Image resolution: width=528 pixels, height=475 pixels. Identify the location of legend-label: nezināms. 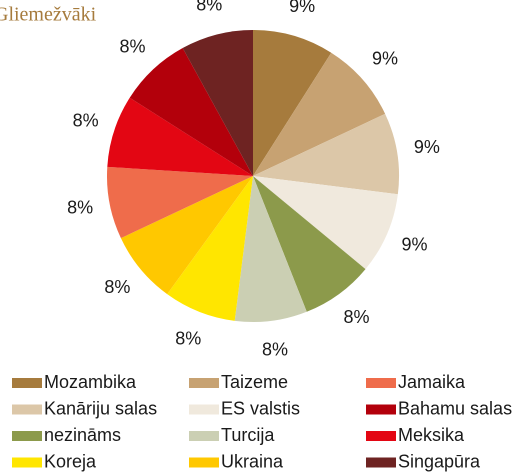
(82, 435).